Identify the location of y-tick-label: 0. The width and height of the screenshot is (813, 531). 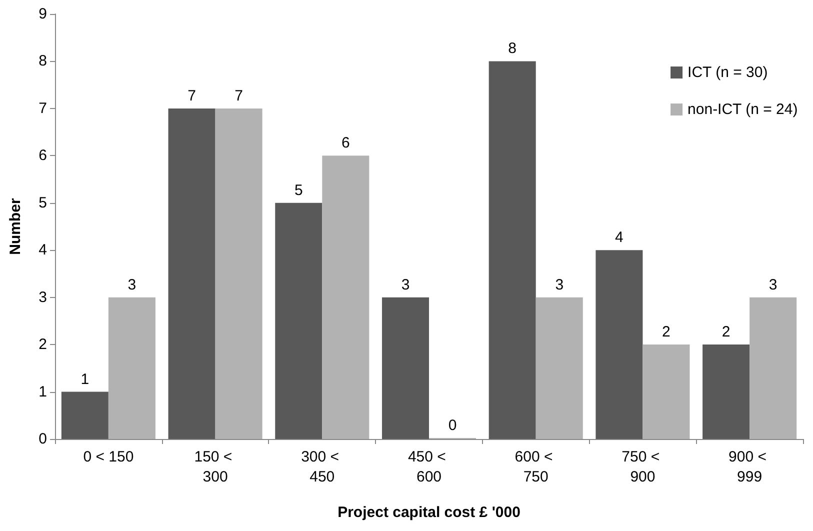
(42, 439).